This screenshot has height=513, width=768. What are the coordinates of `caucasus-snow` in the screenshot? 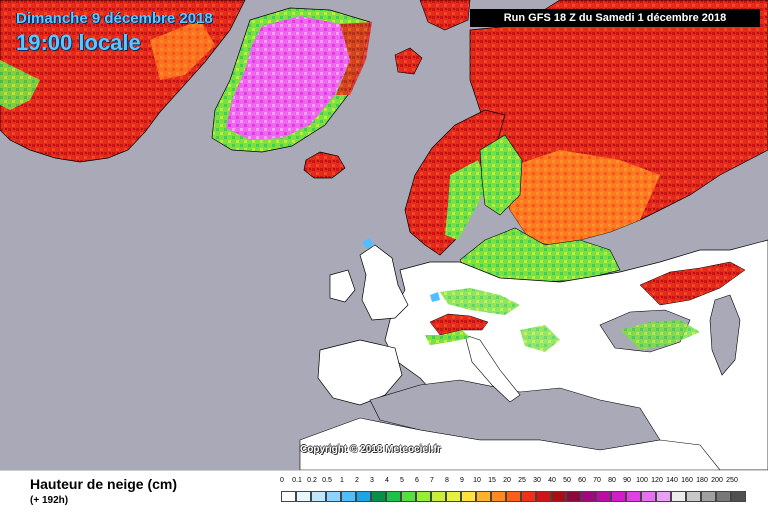 It's located at (692, 283).